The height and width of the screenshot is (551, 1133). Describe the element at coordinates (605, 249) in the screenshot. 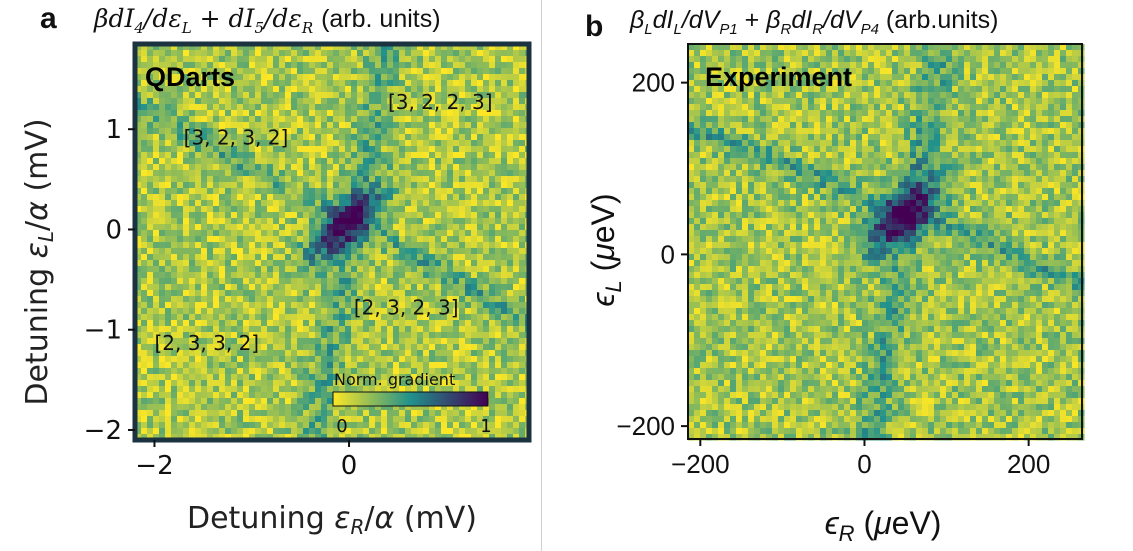

I see `y-axis-label-b: ϵL (μeV)` at that location.